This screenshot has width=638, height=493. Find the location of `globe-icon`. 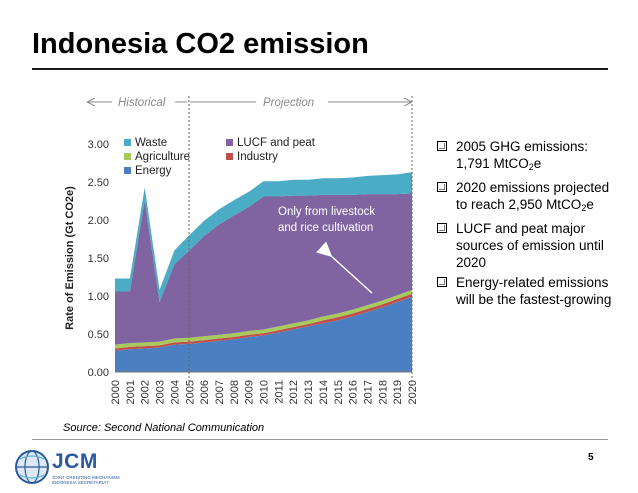

globe-icon is located at coordinates (32, 467).